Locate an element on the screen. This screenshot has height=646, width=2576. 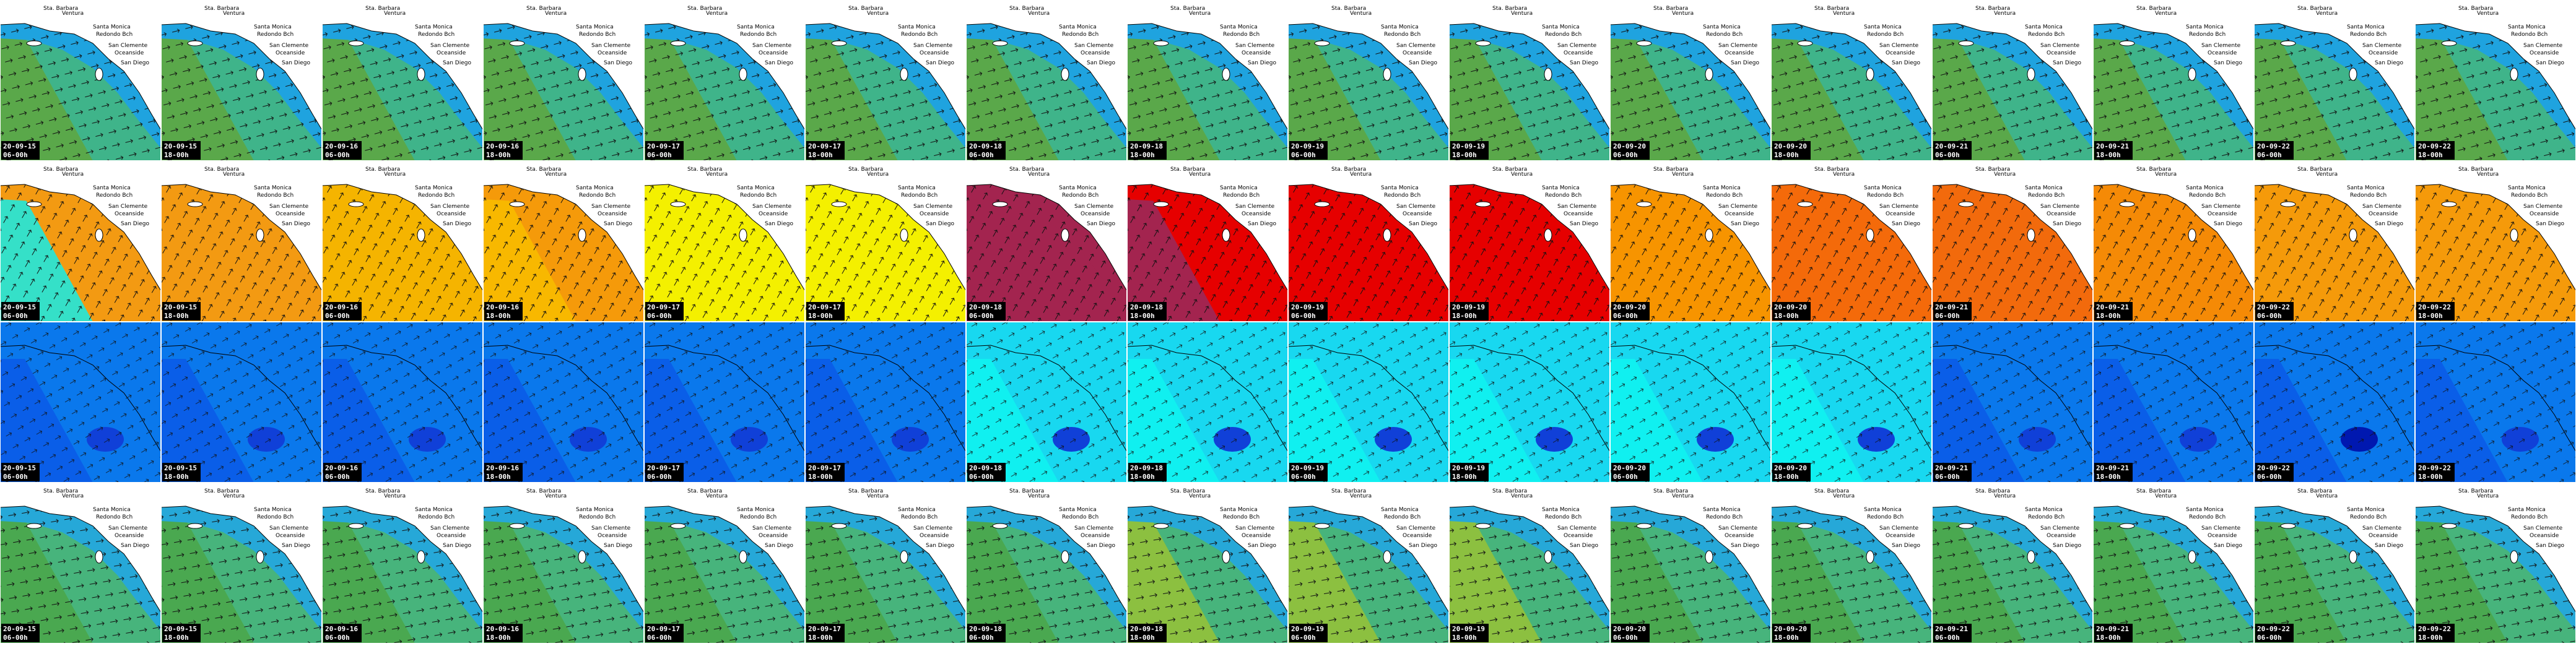
date-label: 20-09-22 is located at coordinates (2434, 146).